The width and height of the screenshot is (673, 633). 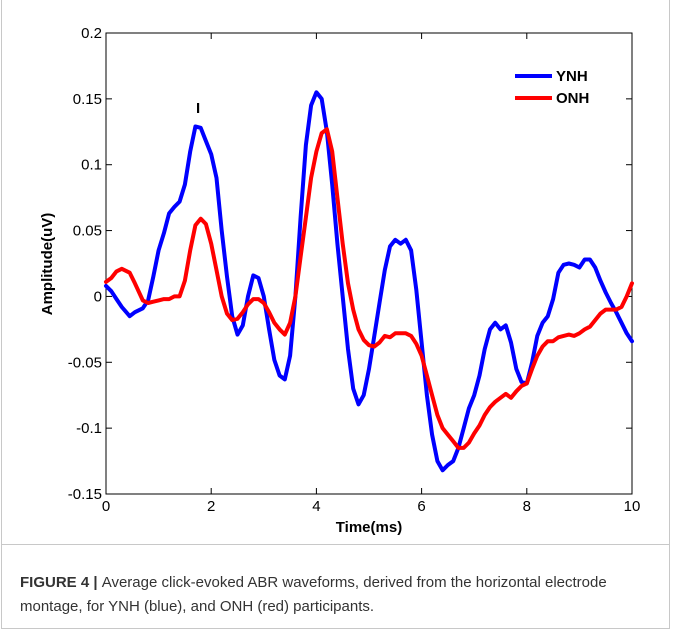 I want to click on y-tick-label: -0.1, so click(x=89, y=428).